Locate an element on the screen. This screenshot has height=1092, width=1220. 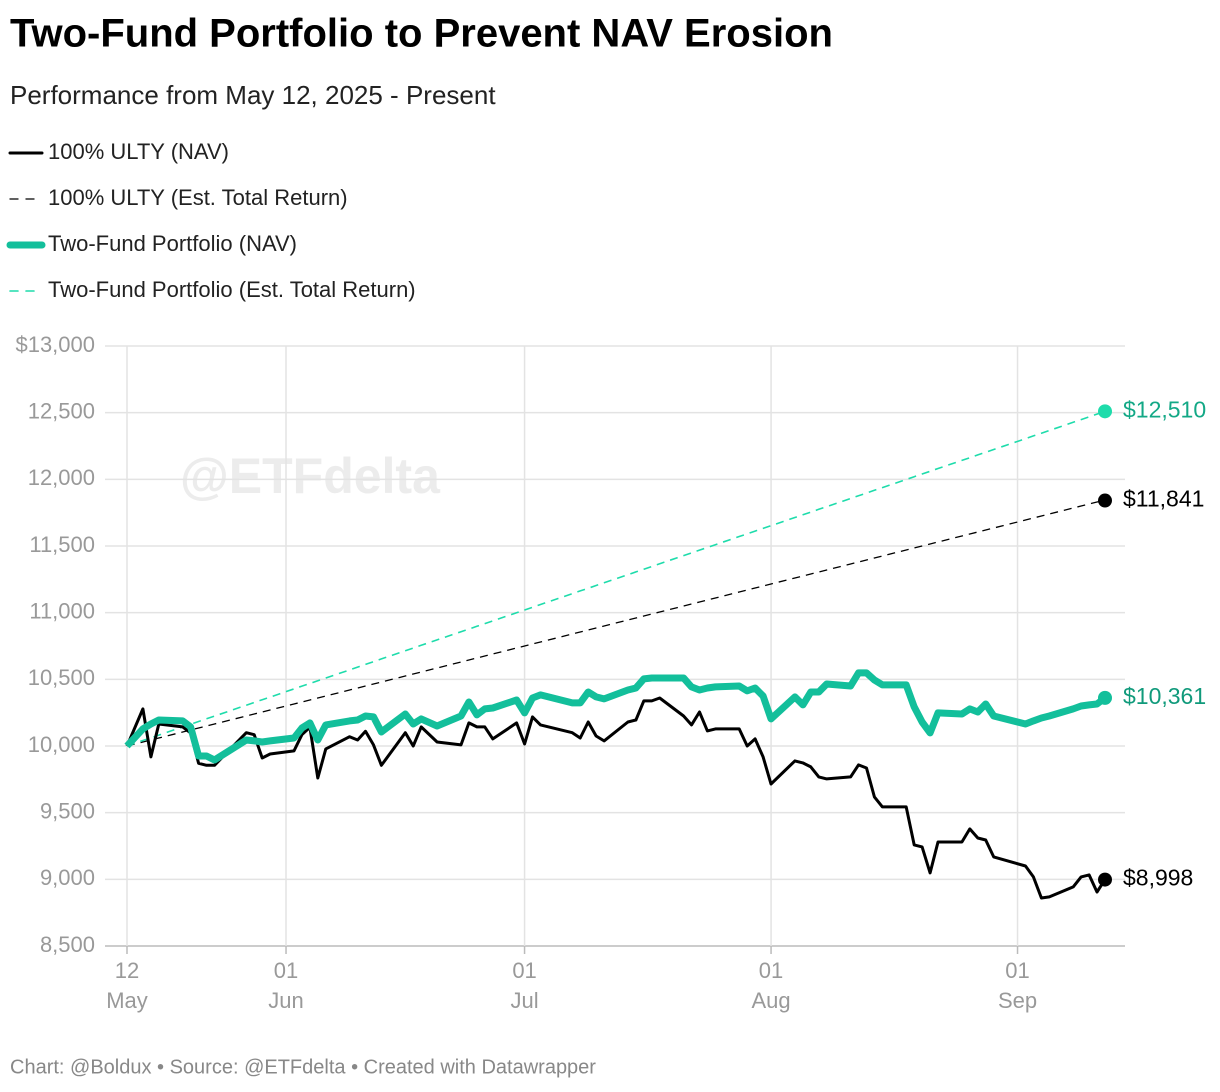
end-label: $8,998 is located at coordinates (1158, 878).